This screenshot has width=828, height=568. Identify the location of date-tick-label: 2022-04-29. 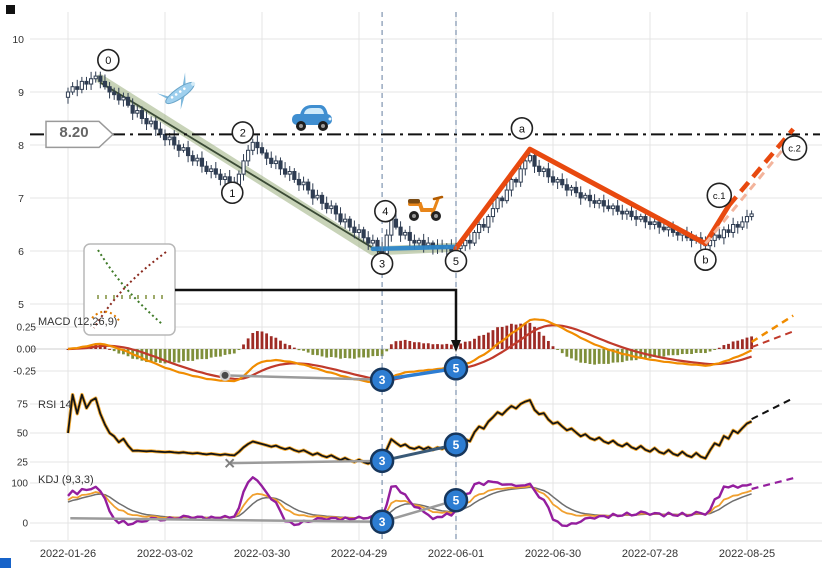
(359, 554).